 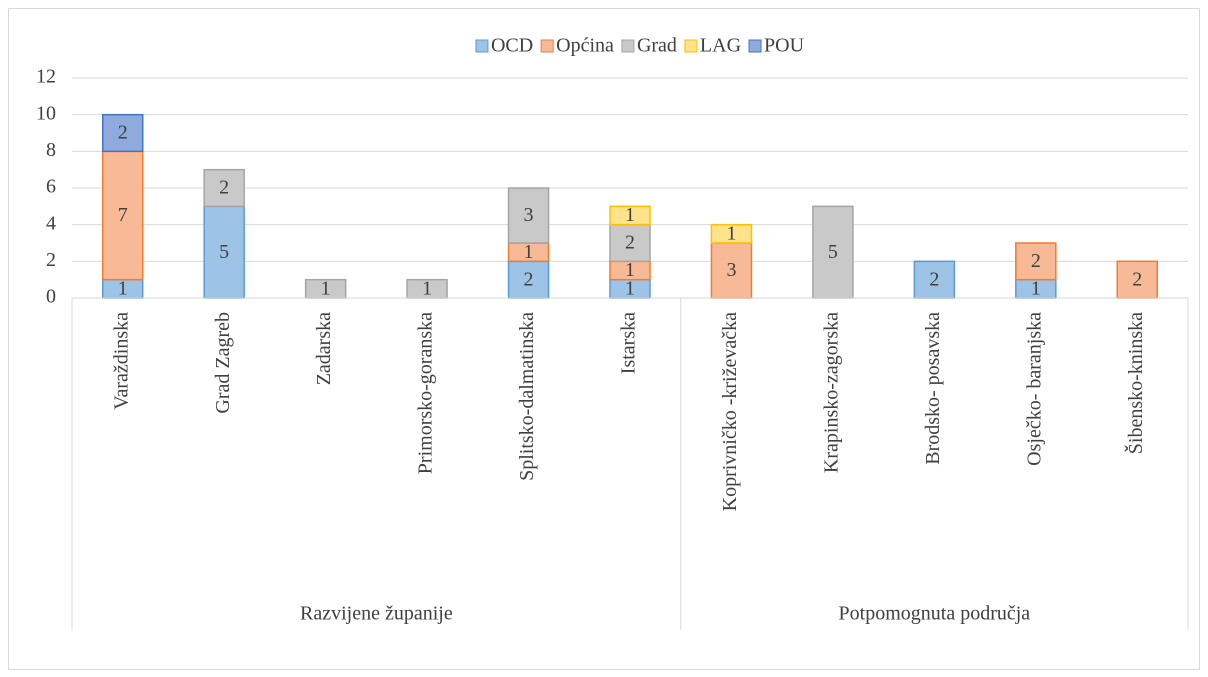 What do you see at coordinates (527, 396) in the screenshot?
I see `x-tick-label: Splitsko-dalmatinska` at bounding box center [527, 396].